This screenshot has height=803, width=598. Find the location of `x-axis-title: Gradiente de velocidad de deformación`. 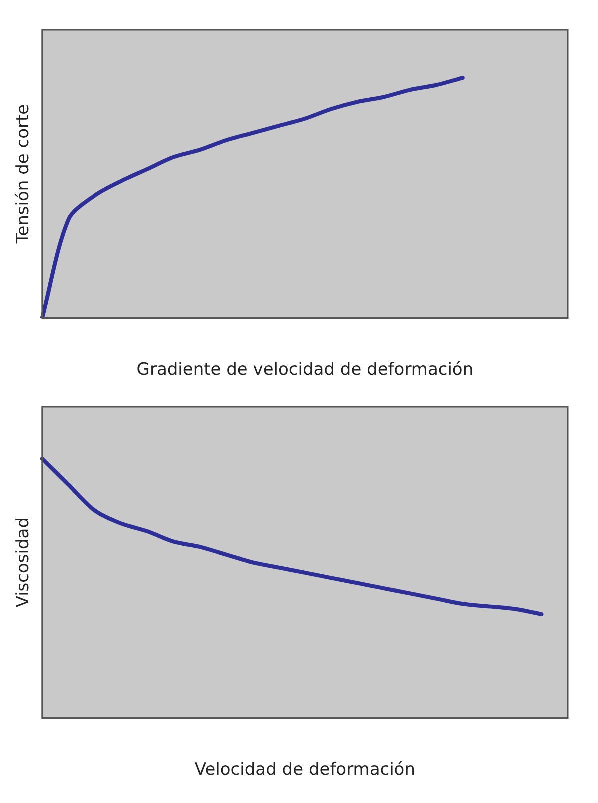

x-axis-title: Gradiente de velocidad de deformación is located at coordinates (305, 370).